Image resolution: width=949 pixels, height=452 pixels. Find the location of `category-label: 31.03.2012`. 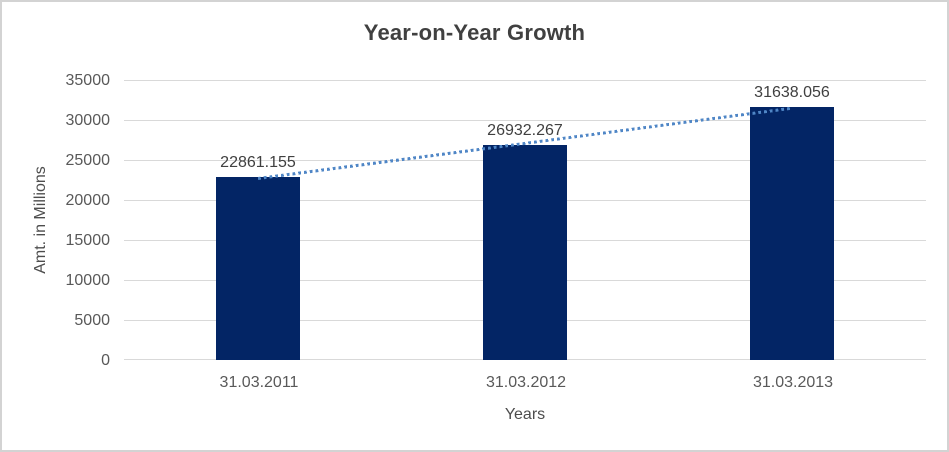

category-label: 31.03.2012 is located at coordinates (526, 382).